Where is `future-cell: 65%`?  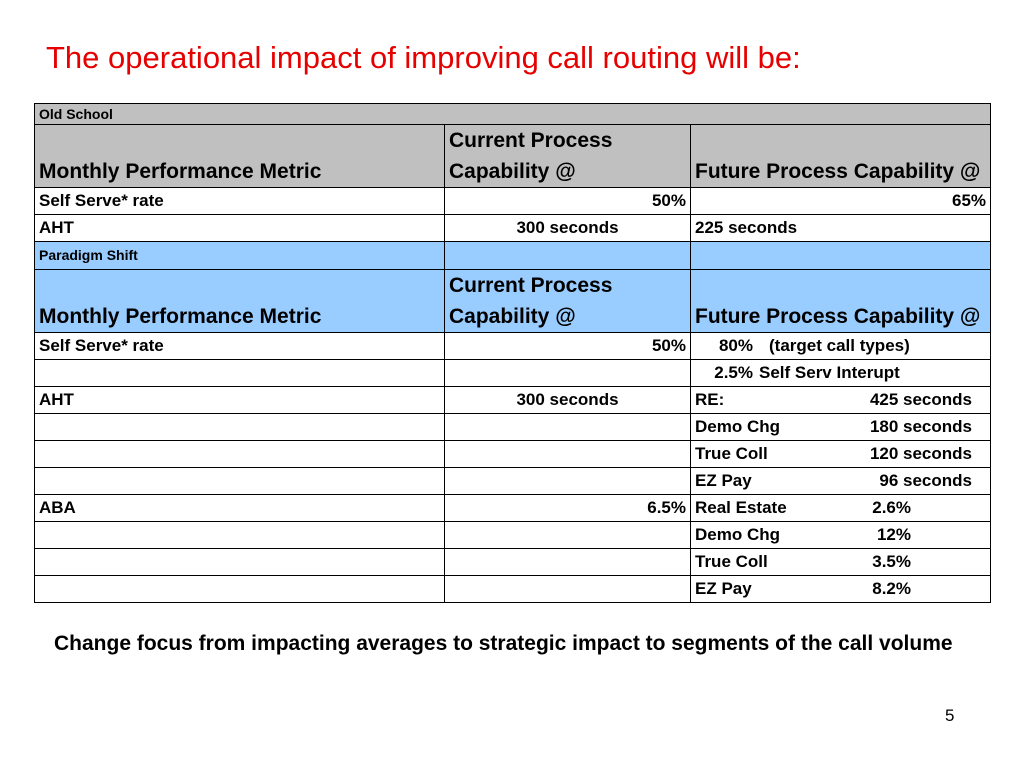 future-cell: 65% is located at coordinates (840, 201).